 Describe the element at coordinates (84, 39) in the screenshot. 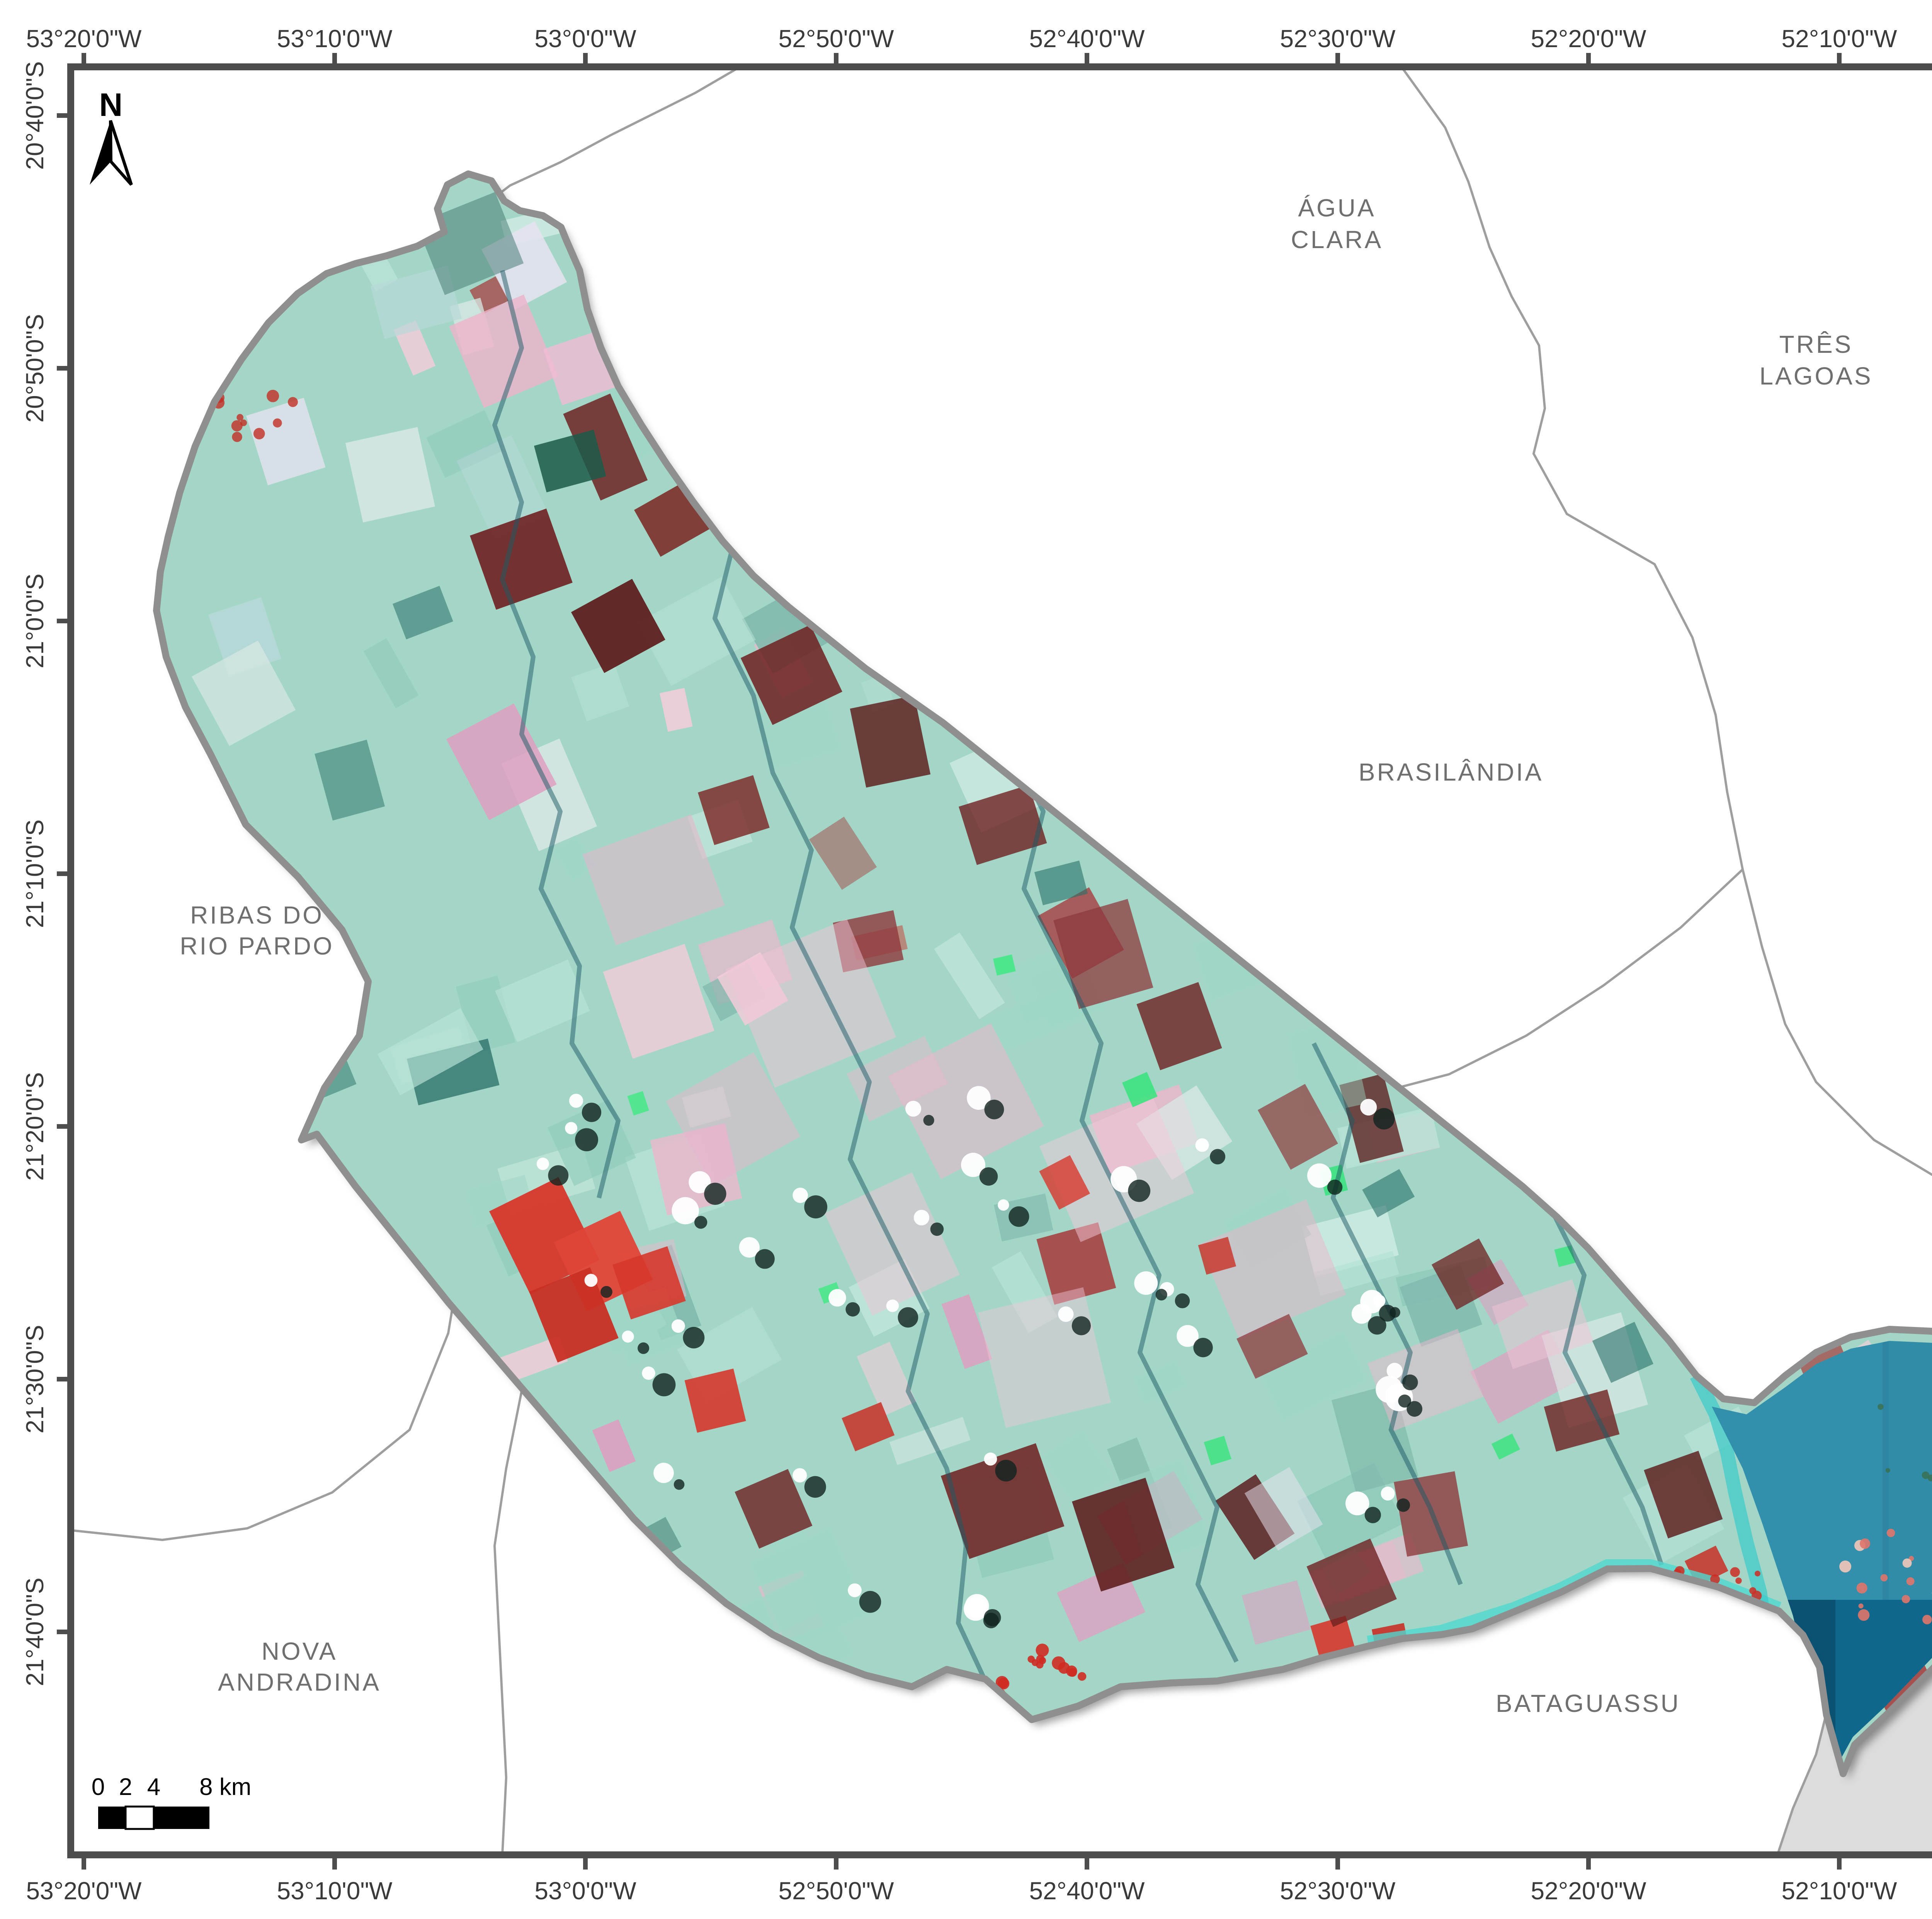

I see `lon-label-top: 53°20'0"W` at that location.